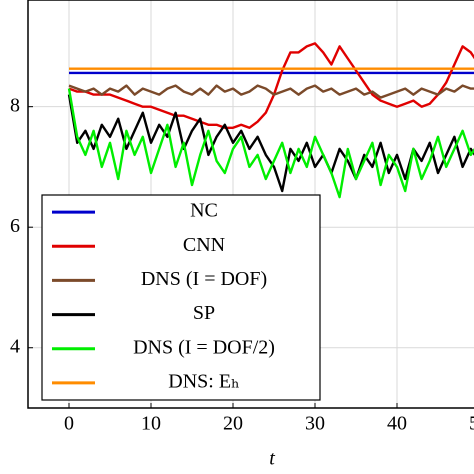 The height and width of the screenshot is (474, 474). What do you see at coordinates (203, 382) in the screenshot?
I see `legend-label: DNS: Eₕ` at bounding box center [203, 382].